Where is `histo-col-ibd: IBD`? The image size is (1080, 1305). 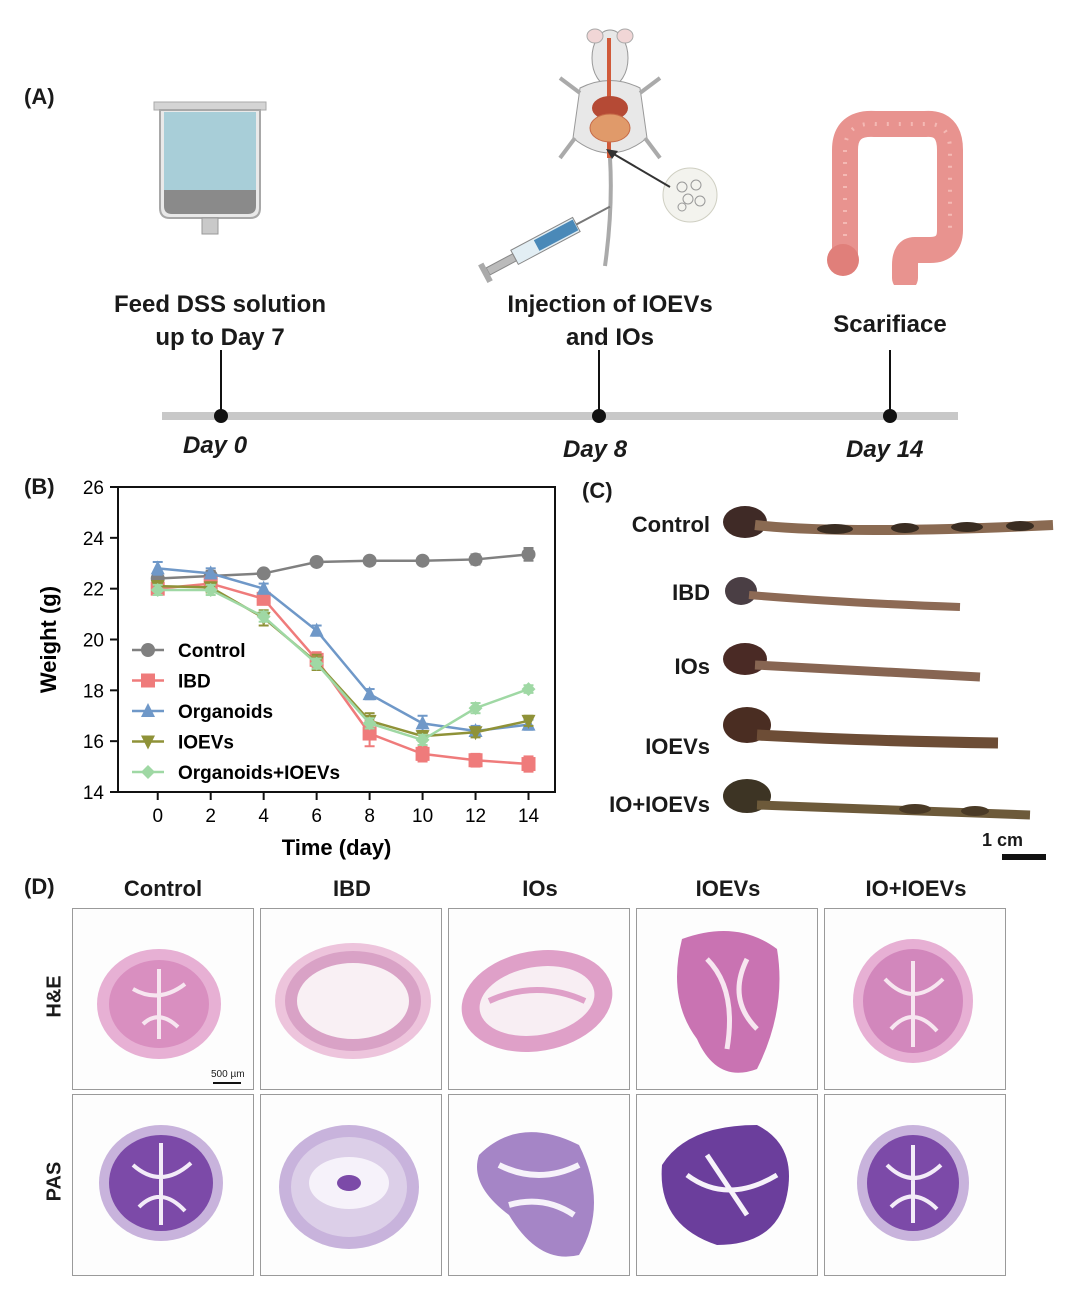 histo-col-ibd: IBD is located at coordinates (352, 888).